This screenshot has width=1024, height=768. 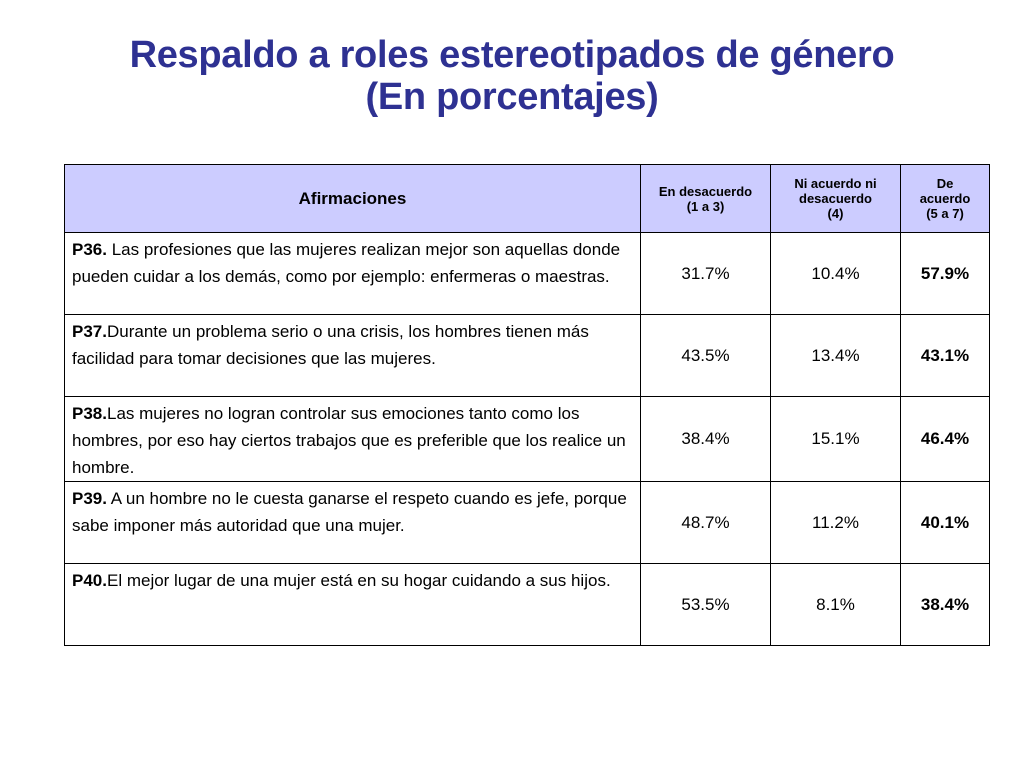 I want to click on value-desacuerdo: 53.5%, so click(x=705, y=604).